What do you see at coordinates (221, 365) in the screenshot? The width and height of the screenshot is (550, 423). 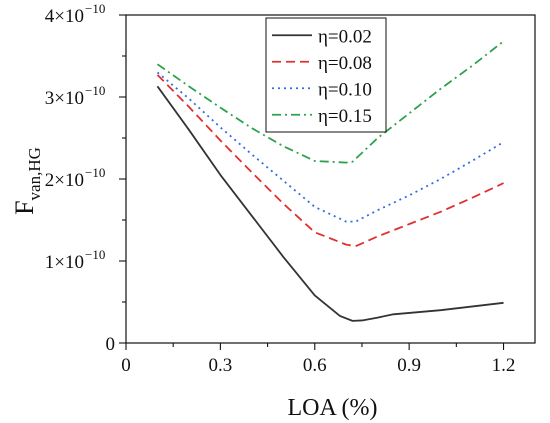 I see `x-tick-label: 0.3` at bounding box center [221, 365].